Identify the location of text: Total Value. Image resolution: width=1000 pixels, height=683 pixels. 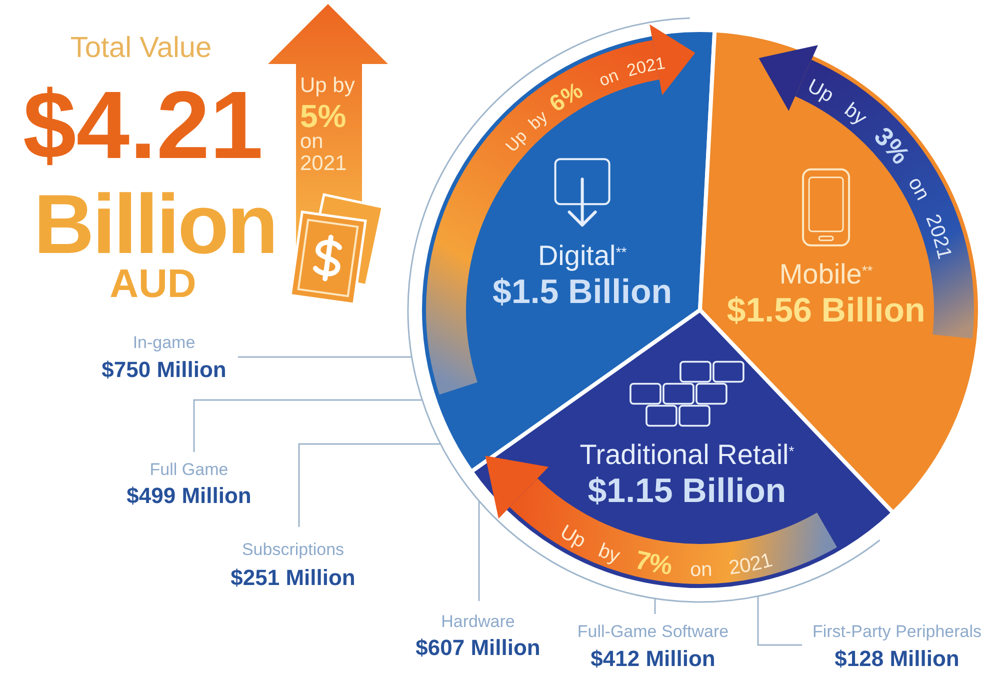
(141, 48).